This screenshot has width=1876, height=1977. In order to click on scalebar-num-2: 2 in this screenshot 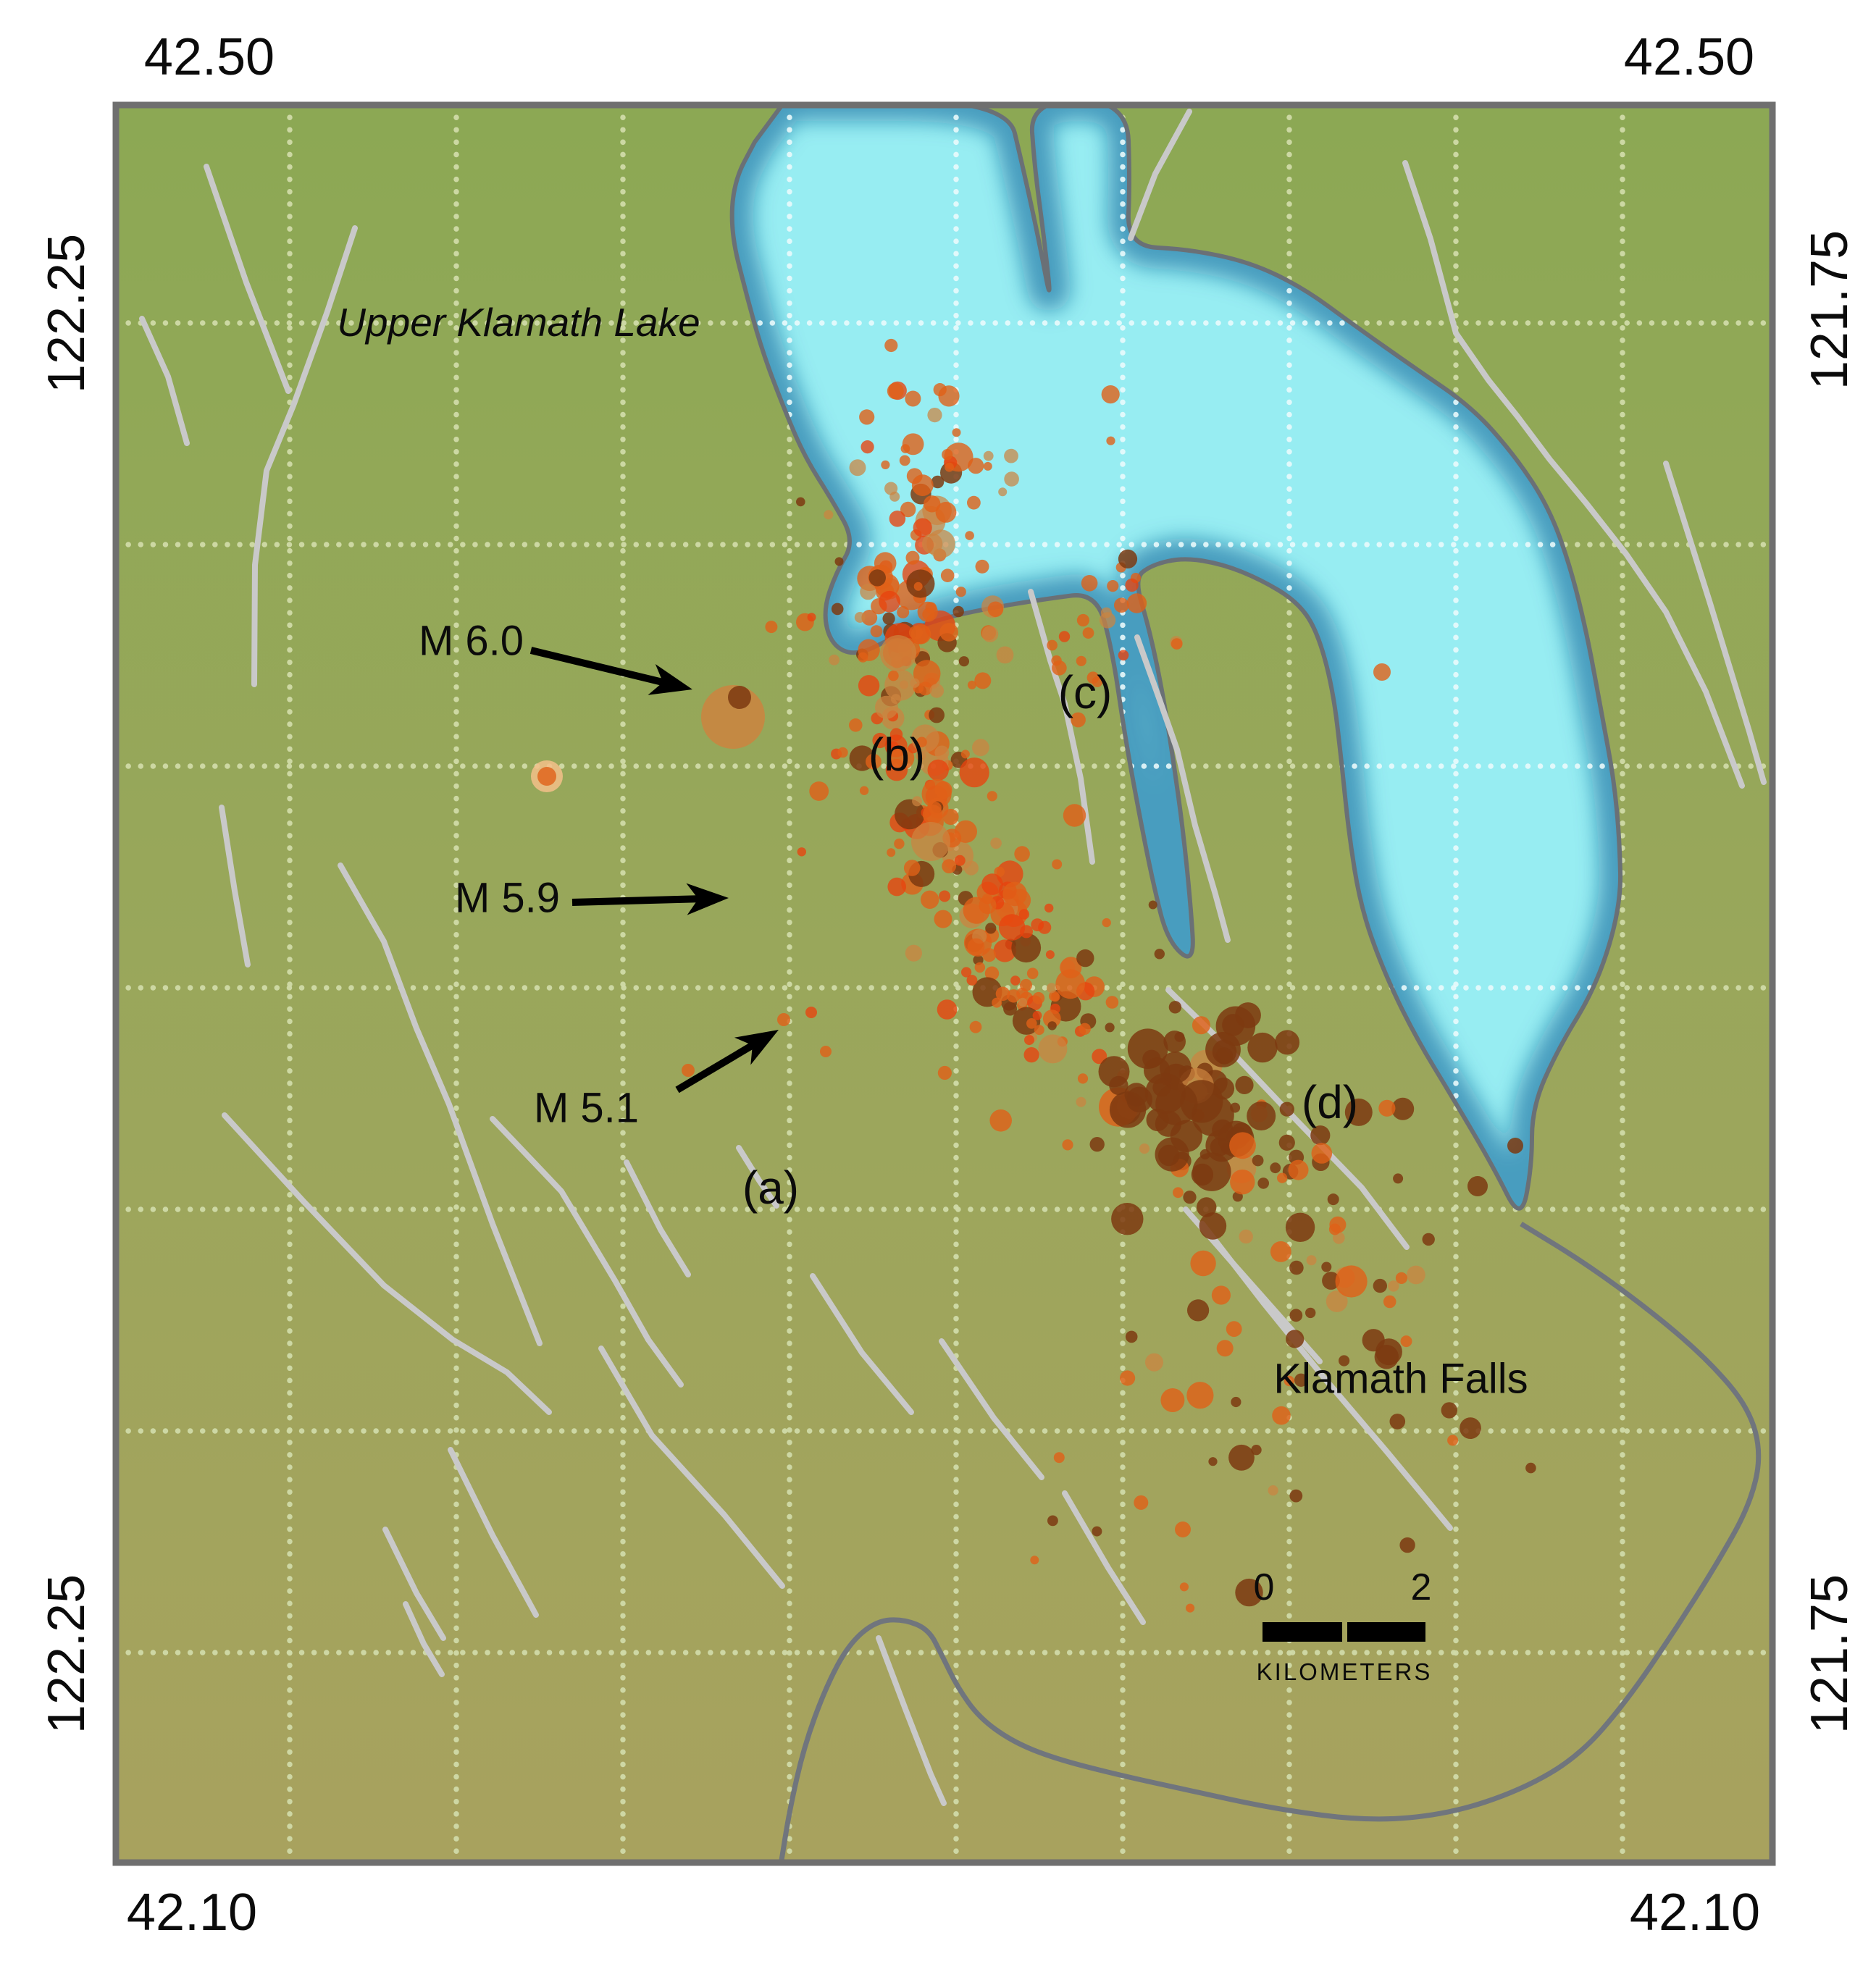, I will do `click(1421, 1587)`.